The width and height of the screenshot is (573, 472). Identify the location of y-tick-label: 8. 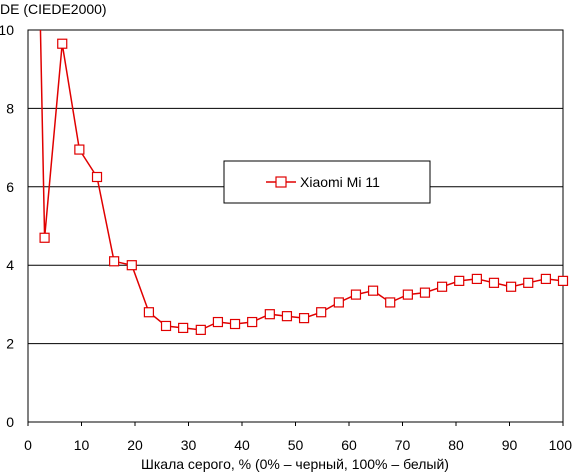
(10, 108).